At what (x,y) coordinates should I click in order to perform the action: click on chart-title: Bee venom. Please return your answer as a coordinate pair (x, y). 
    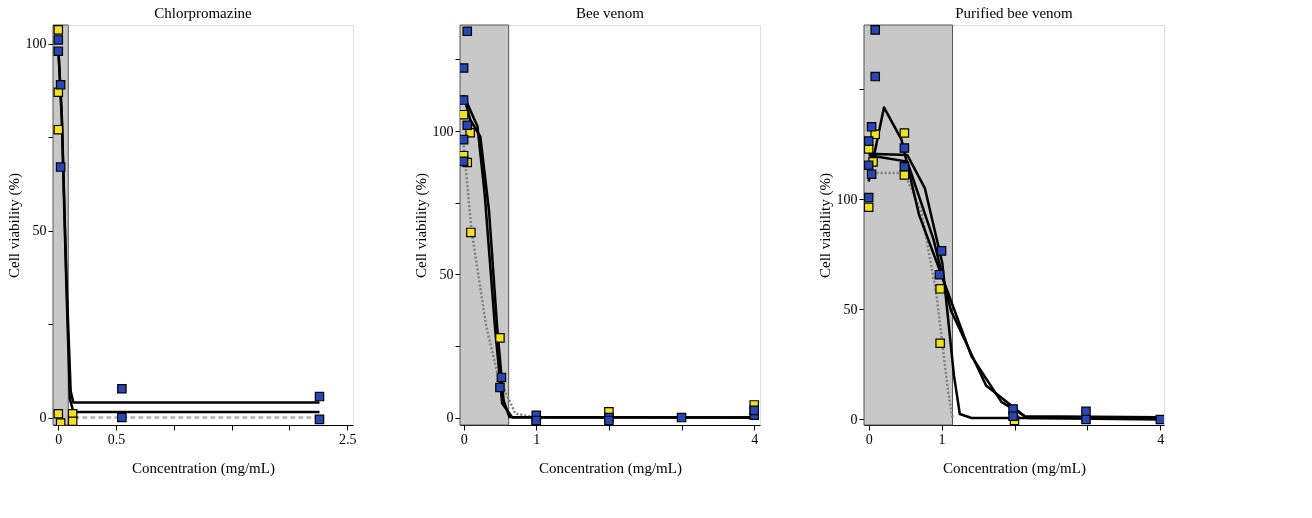
    Looking at the image, I should click on (610, 12).